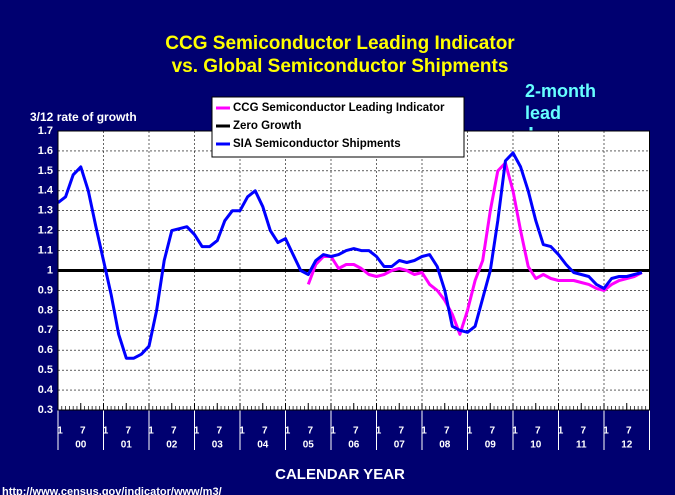 The width and height of the screenshot is (675, 495). Describe the element at coordinates (340, 43) in the screenshot. I see `chart-title: CCG Semiconductor Leading Indicator` at that location.